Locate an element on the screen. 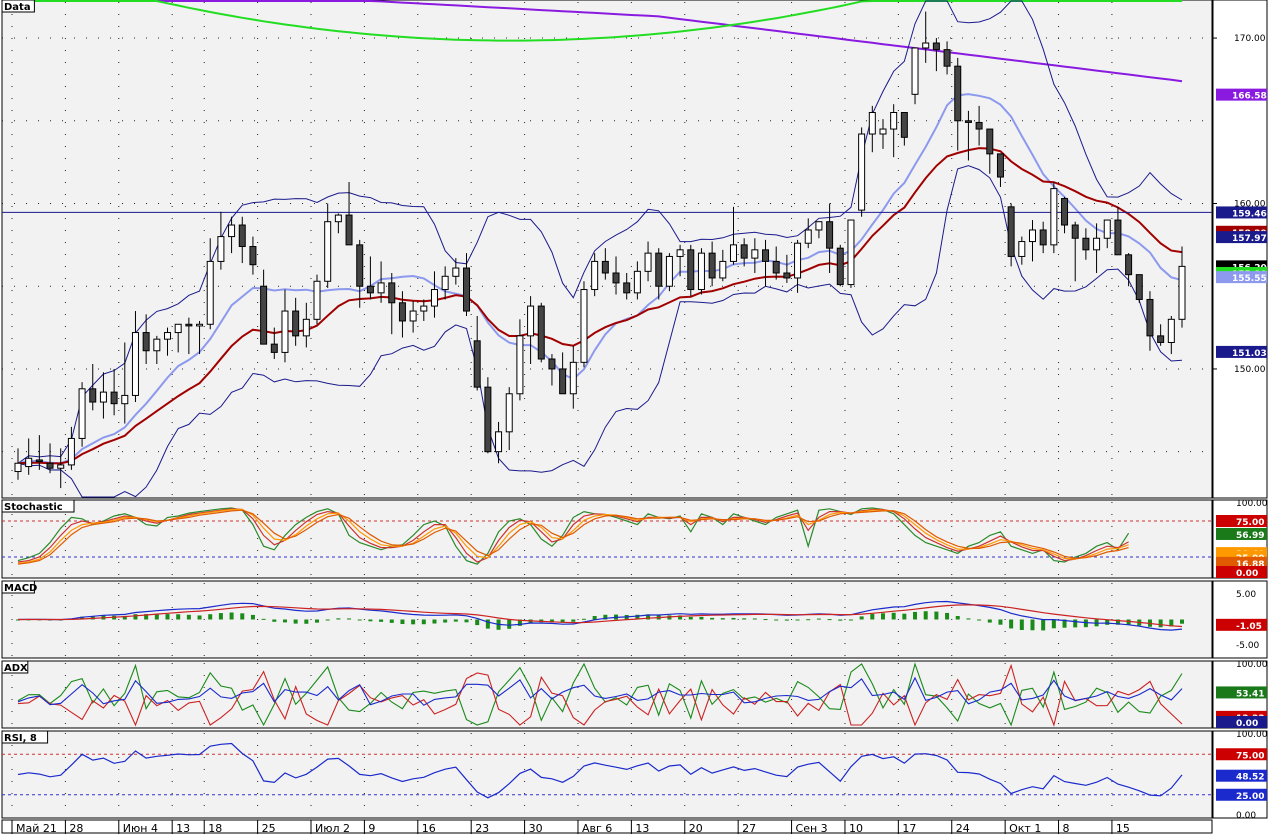 The width and height of the screenshot is (1268, 834). price-tick-label: 150.00 is located at coordinates (1250, 370).